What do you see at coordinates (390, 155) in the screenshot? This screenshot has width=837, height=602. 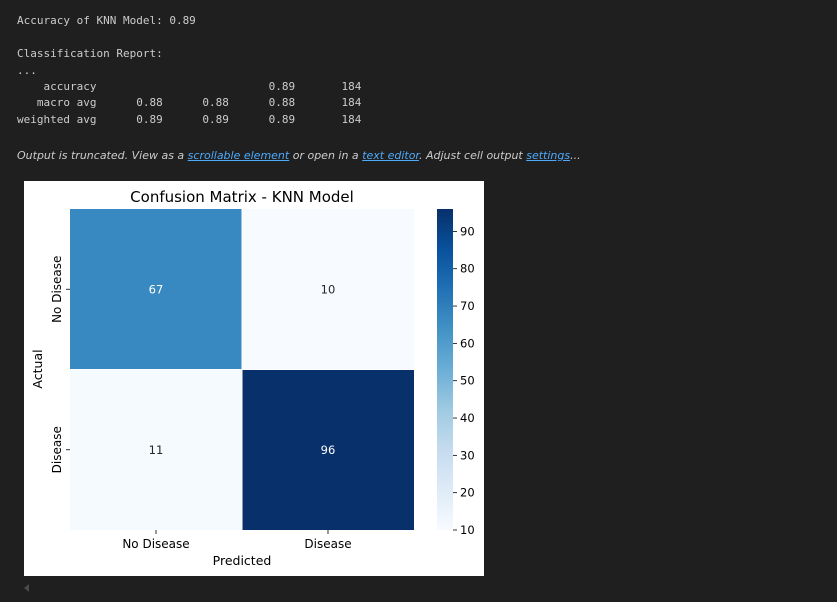 I see `text-editor-link: text editor` at bounding box center [390, 155].